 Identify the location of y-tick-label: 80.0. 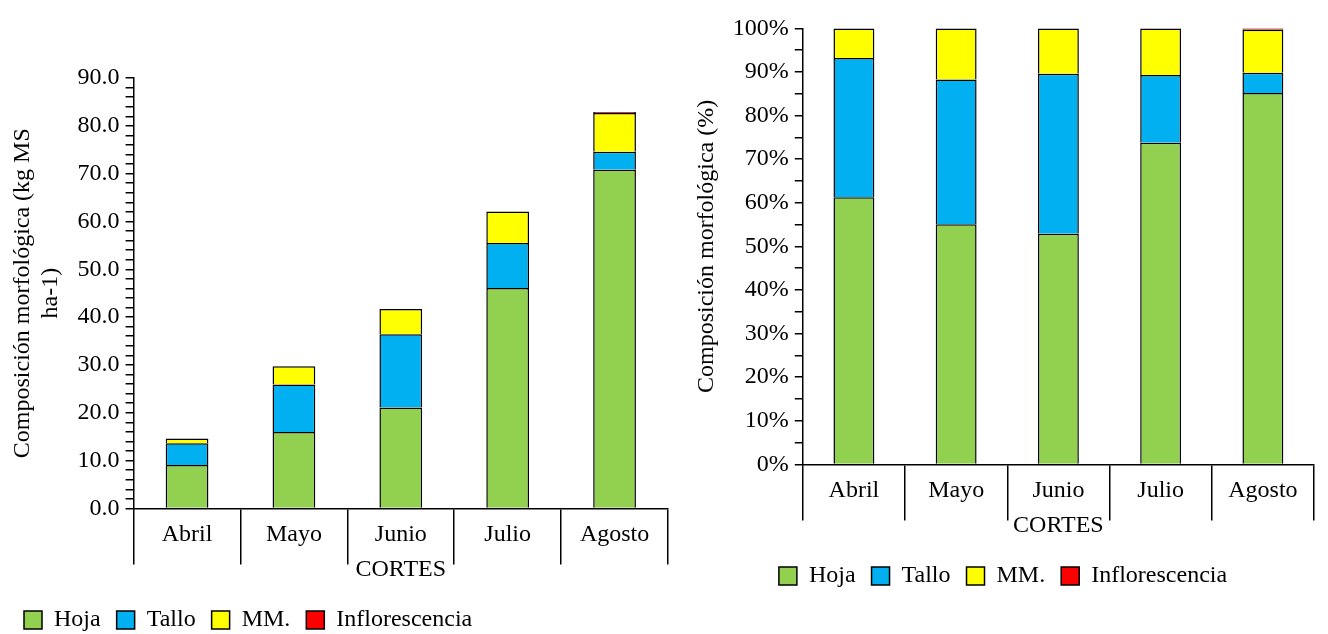
(98, 124).